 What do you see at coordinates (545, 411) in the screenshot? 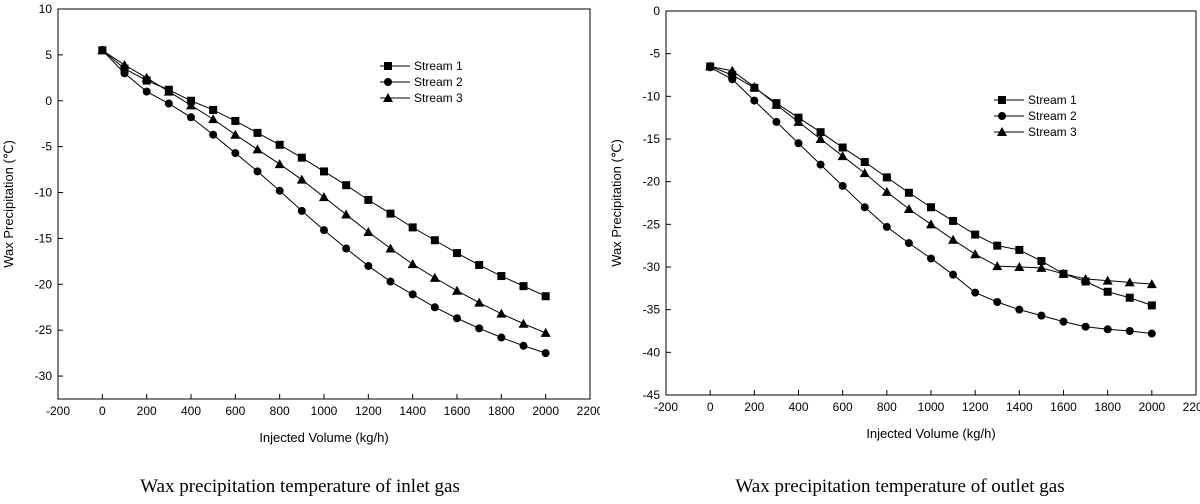
I see `x-tick-label: 2000` at bounding box center [545, 411].